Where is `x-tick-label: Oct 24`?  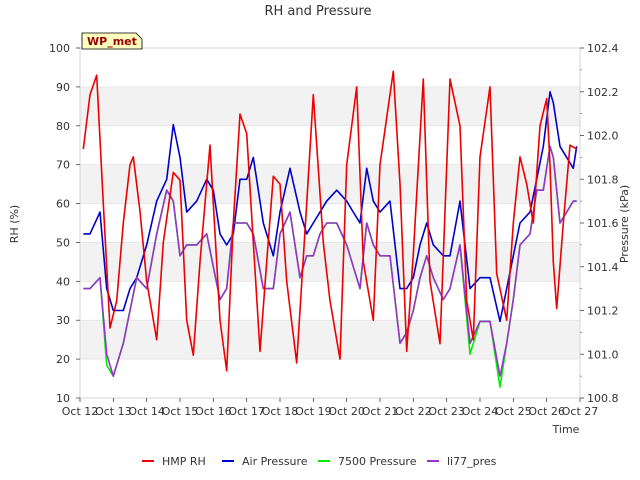 x-tick-label: Oct 24 is located at coordinates (480, 411).